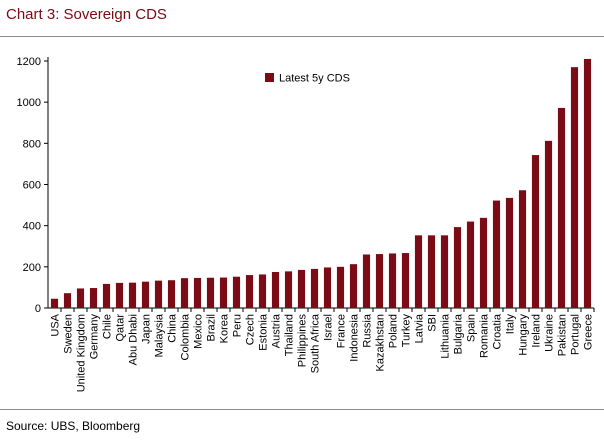 This screenshot has height=443, width=604. Describe the element at coordinates (32, 268) in the screenshot. I see `y-tick-label: 200` at that location.